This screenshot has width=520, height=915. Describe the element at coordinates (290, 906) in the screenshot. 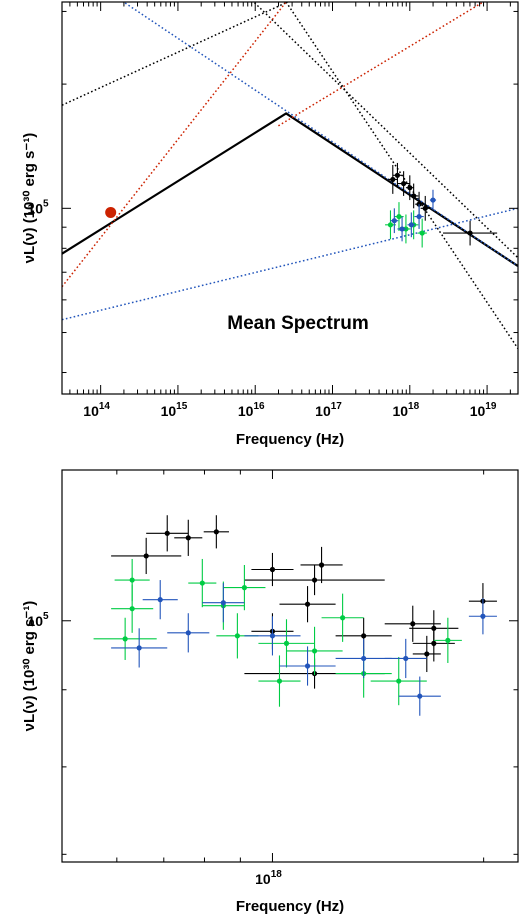

I see `bottom-x-axis-label: Frequency (Hz)` at that location.